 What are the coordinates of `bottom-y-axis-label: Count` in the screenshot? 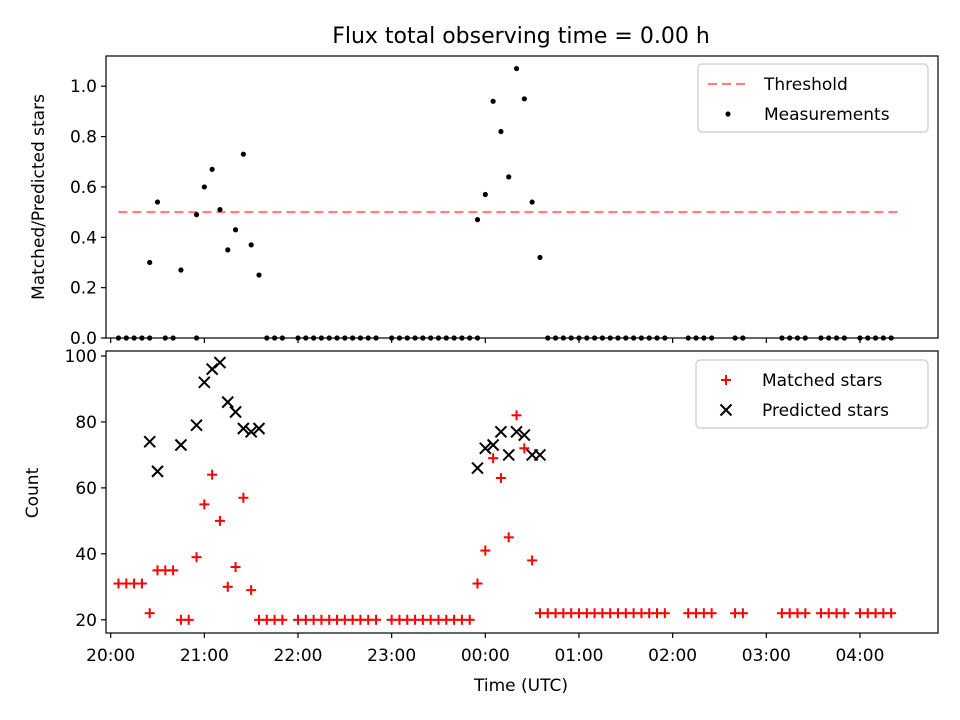 It's located at (33, 492).